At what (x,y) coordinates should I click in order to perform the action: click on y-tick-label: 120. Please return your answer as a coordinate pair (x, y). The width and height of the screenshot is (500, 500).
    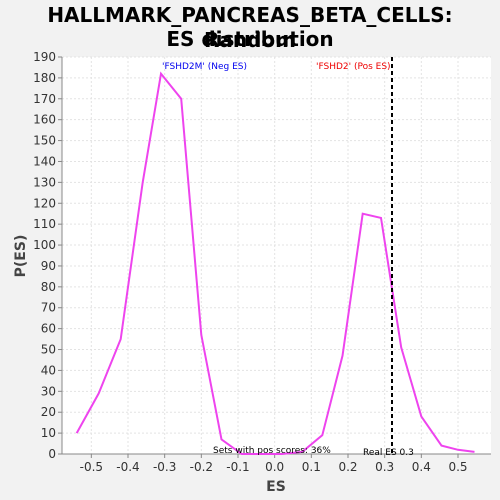
    Looking at the image, I should click on (44, 203).